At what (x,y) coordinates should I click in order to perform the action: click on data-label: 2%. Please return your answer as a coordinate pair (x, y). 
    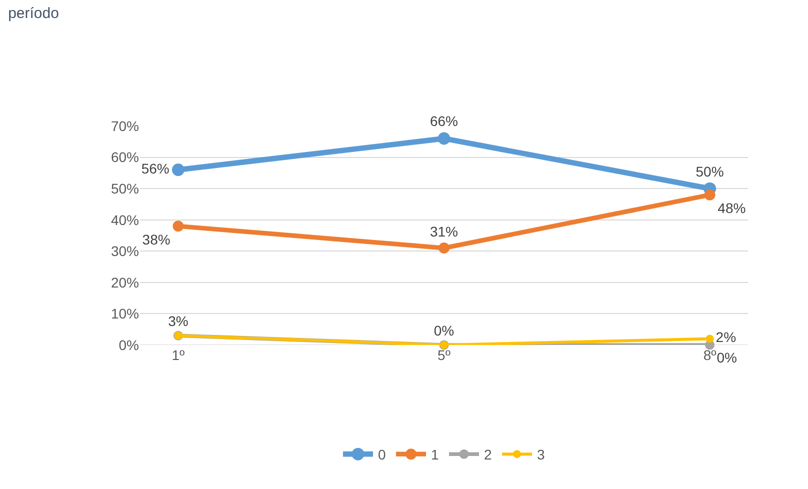
    Looking at the image, I should click on (726, 337).